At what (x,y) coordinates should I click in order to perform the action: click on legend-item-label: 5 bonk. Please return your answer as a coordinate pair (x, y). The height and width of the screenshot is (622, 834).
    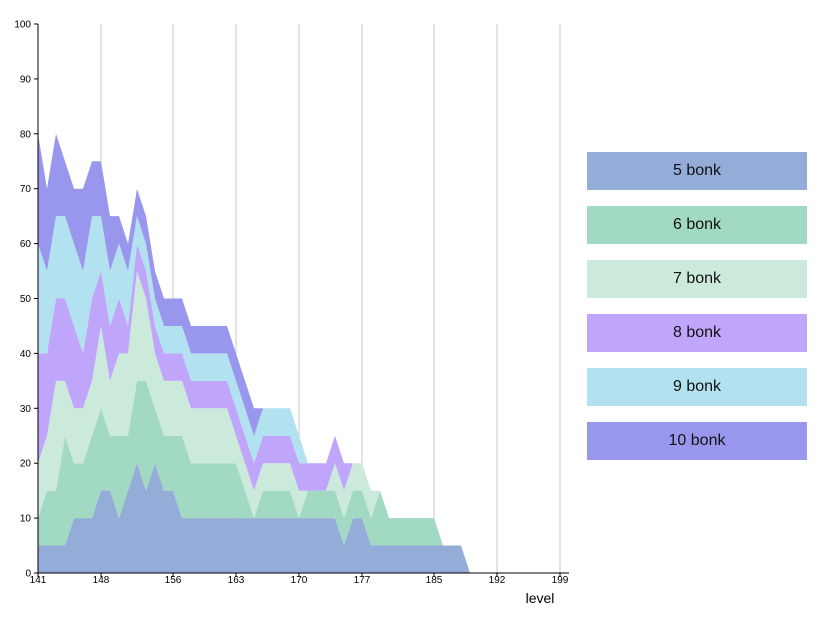
    Looking at the image, I should click on (697, 170).